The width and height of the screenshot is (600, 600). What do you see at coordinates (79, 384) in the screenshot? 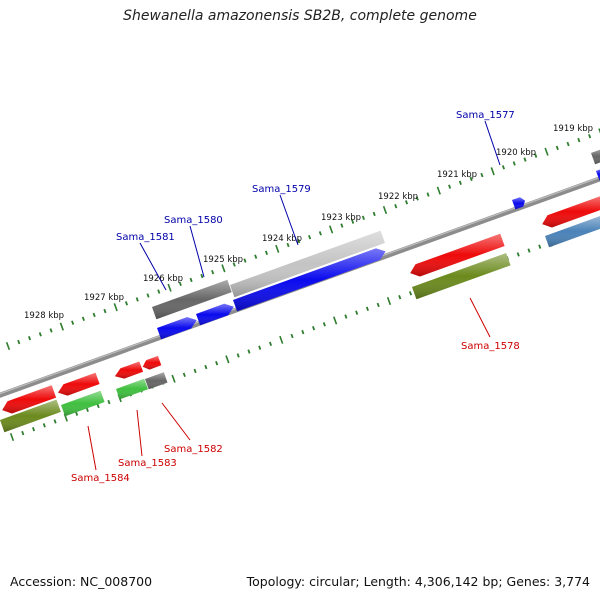
I see `gene-sama-1584b-red` at bounding box center [79, 384].